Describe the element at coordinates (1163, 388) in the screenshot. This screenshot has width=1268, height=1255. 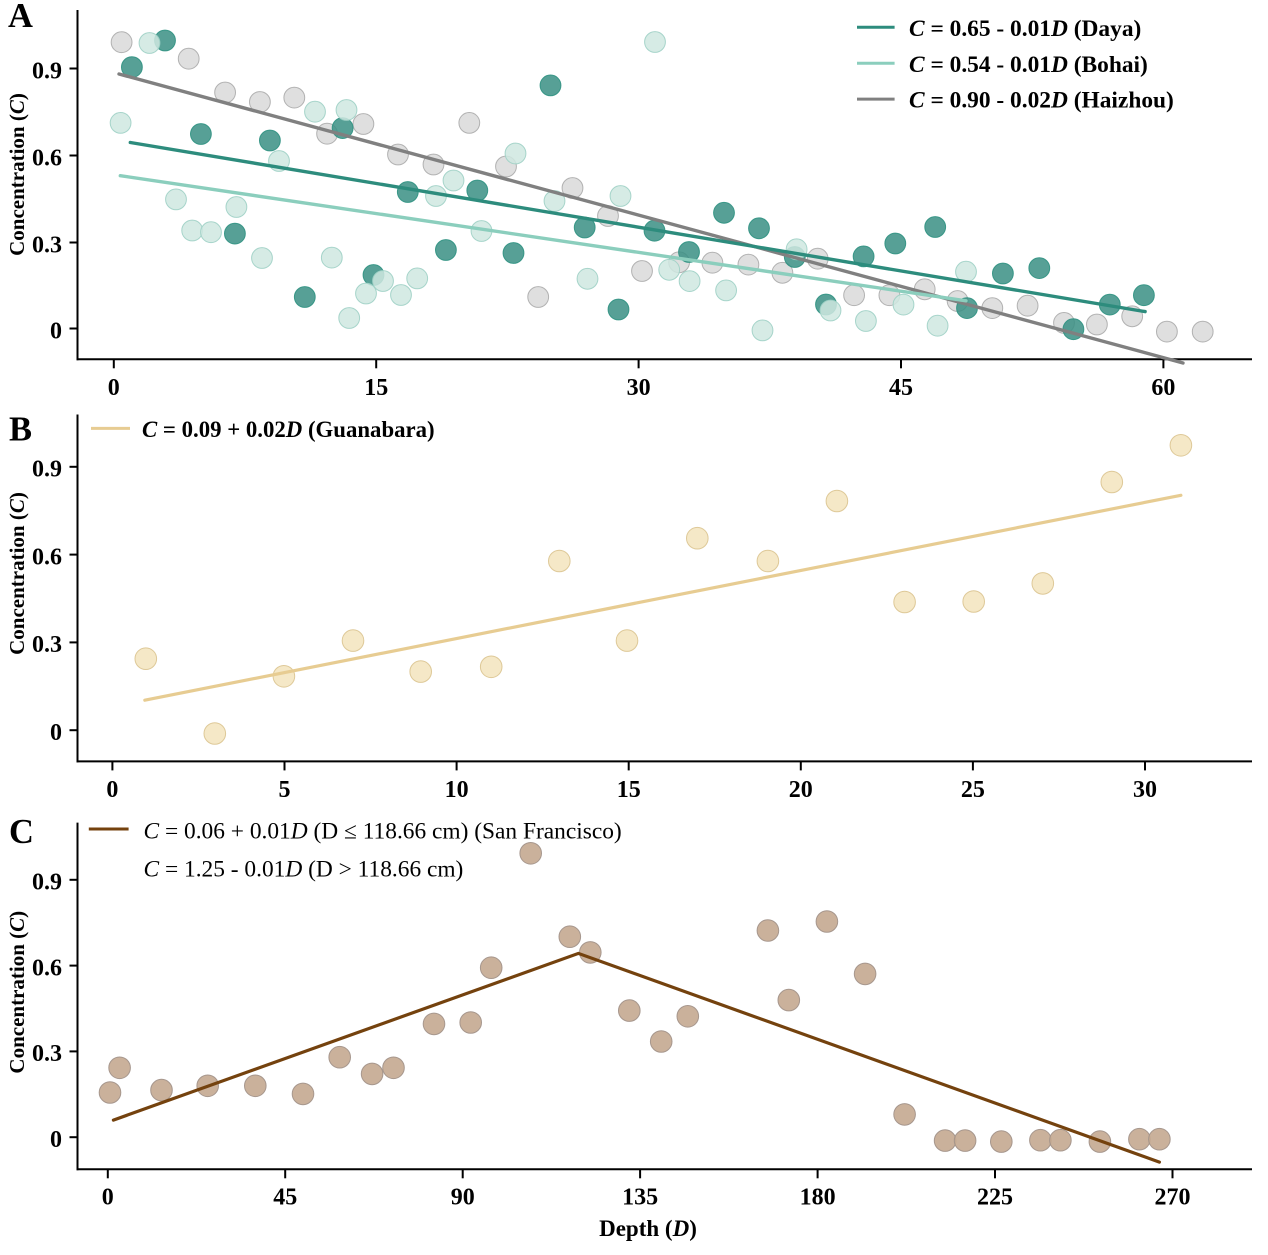
I see `svg-text: 60` at that location.